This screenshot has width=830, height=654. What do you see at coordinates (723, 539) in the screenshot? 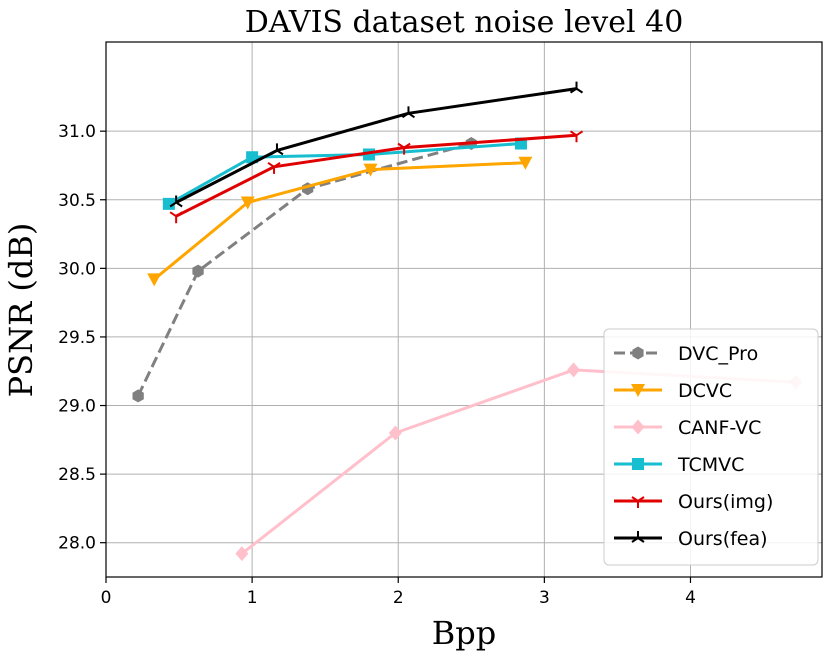
I see `legend-label: Ours(fea)` at bounding box center [723, 539].